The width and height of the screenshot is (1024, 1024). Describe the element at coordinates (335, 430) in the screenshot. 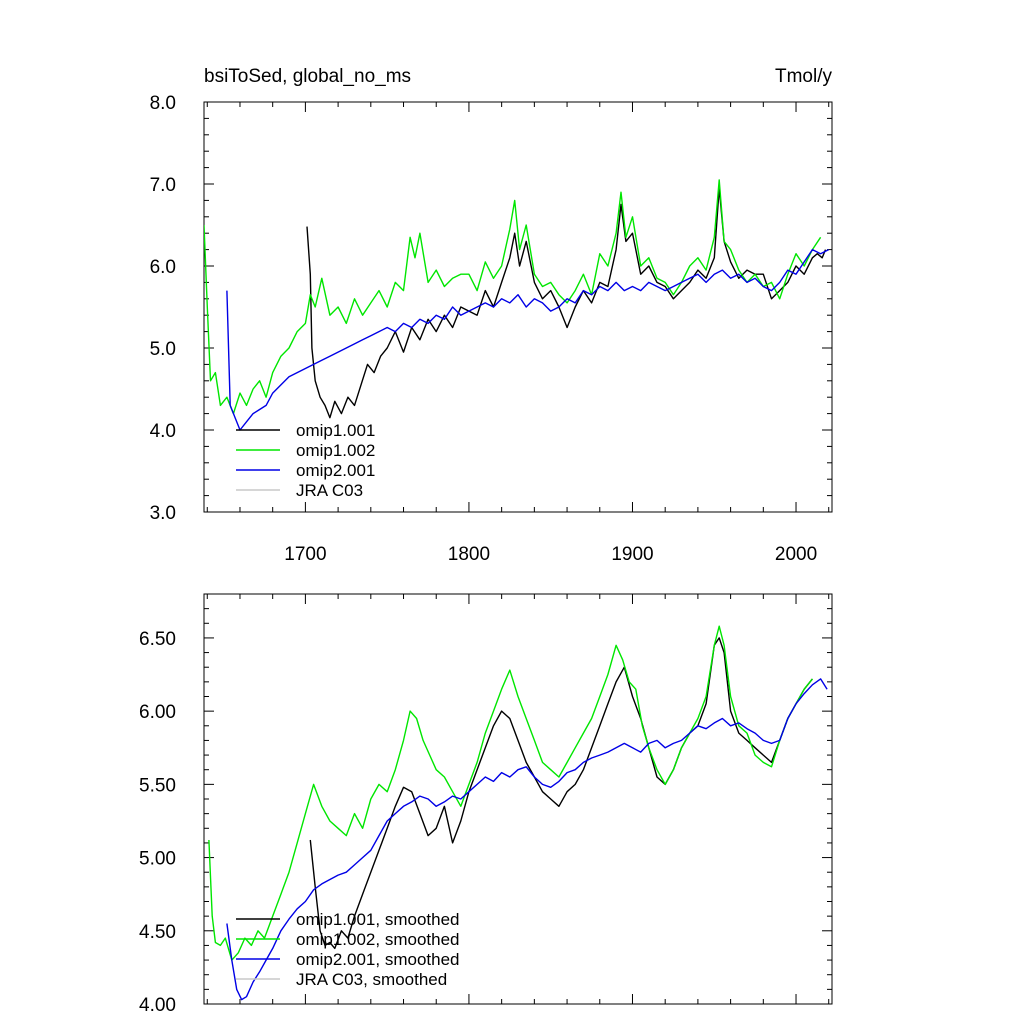

I see `legend-label: omip1.001` at that location.